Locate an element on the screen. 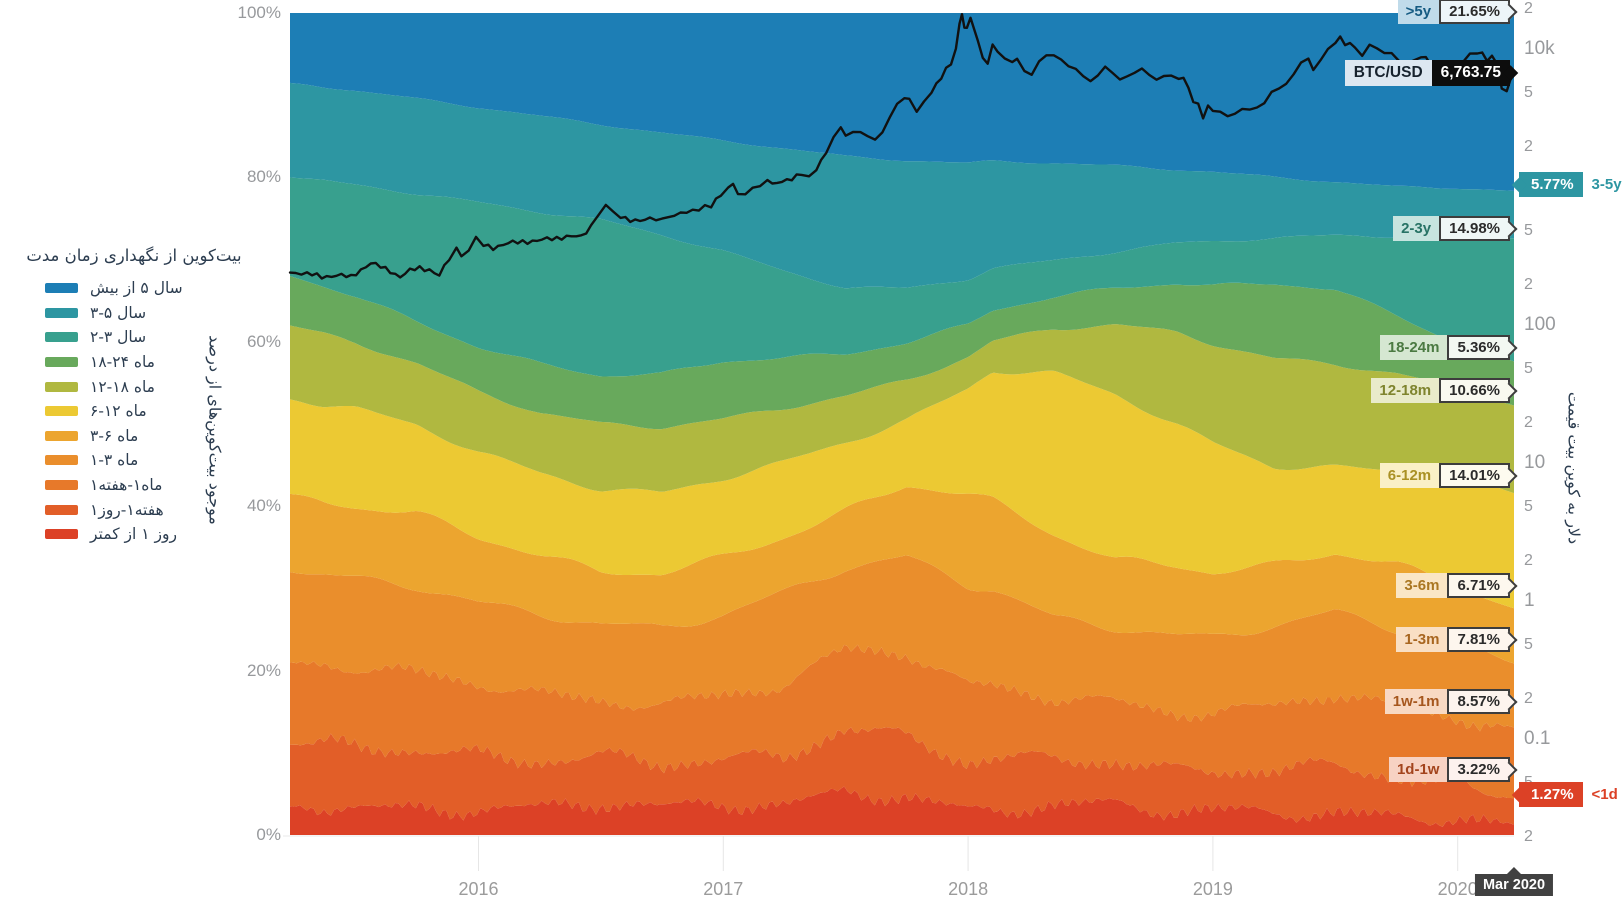  price-tick-label-500: 5 is located at coordinates (1528, 230).